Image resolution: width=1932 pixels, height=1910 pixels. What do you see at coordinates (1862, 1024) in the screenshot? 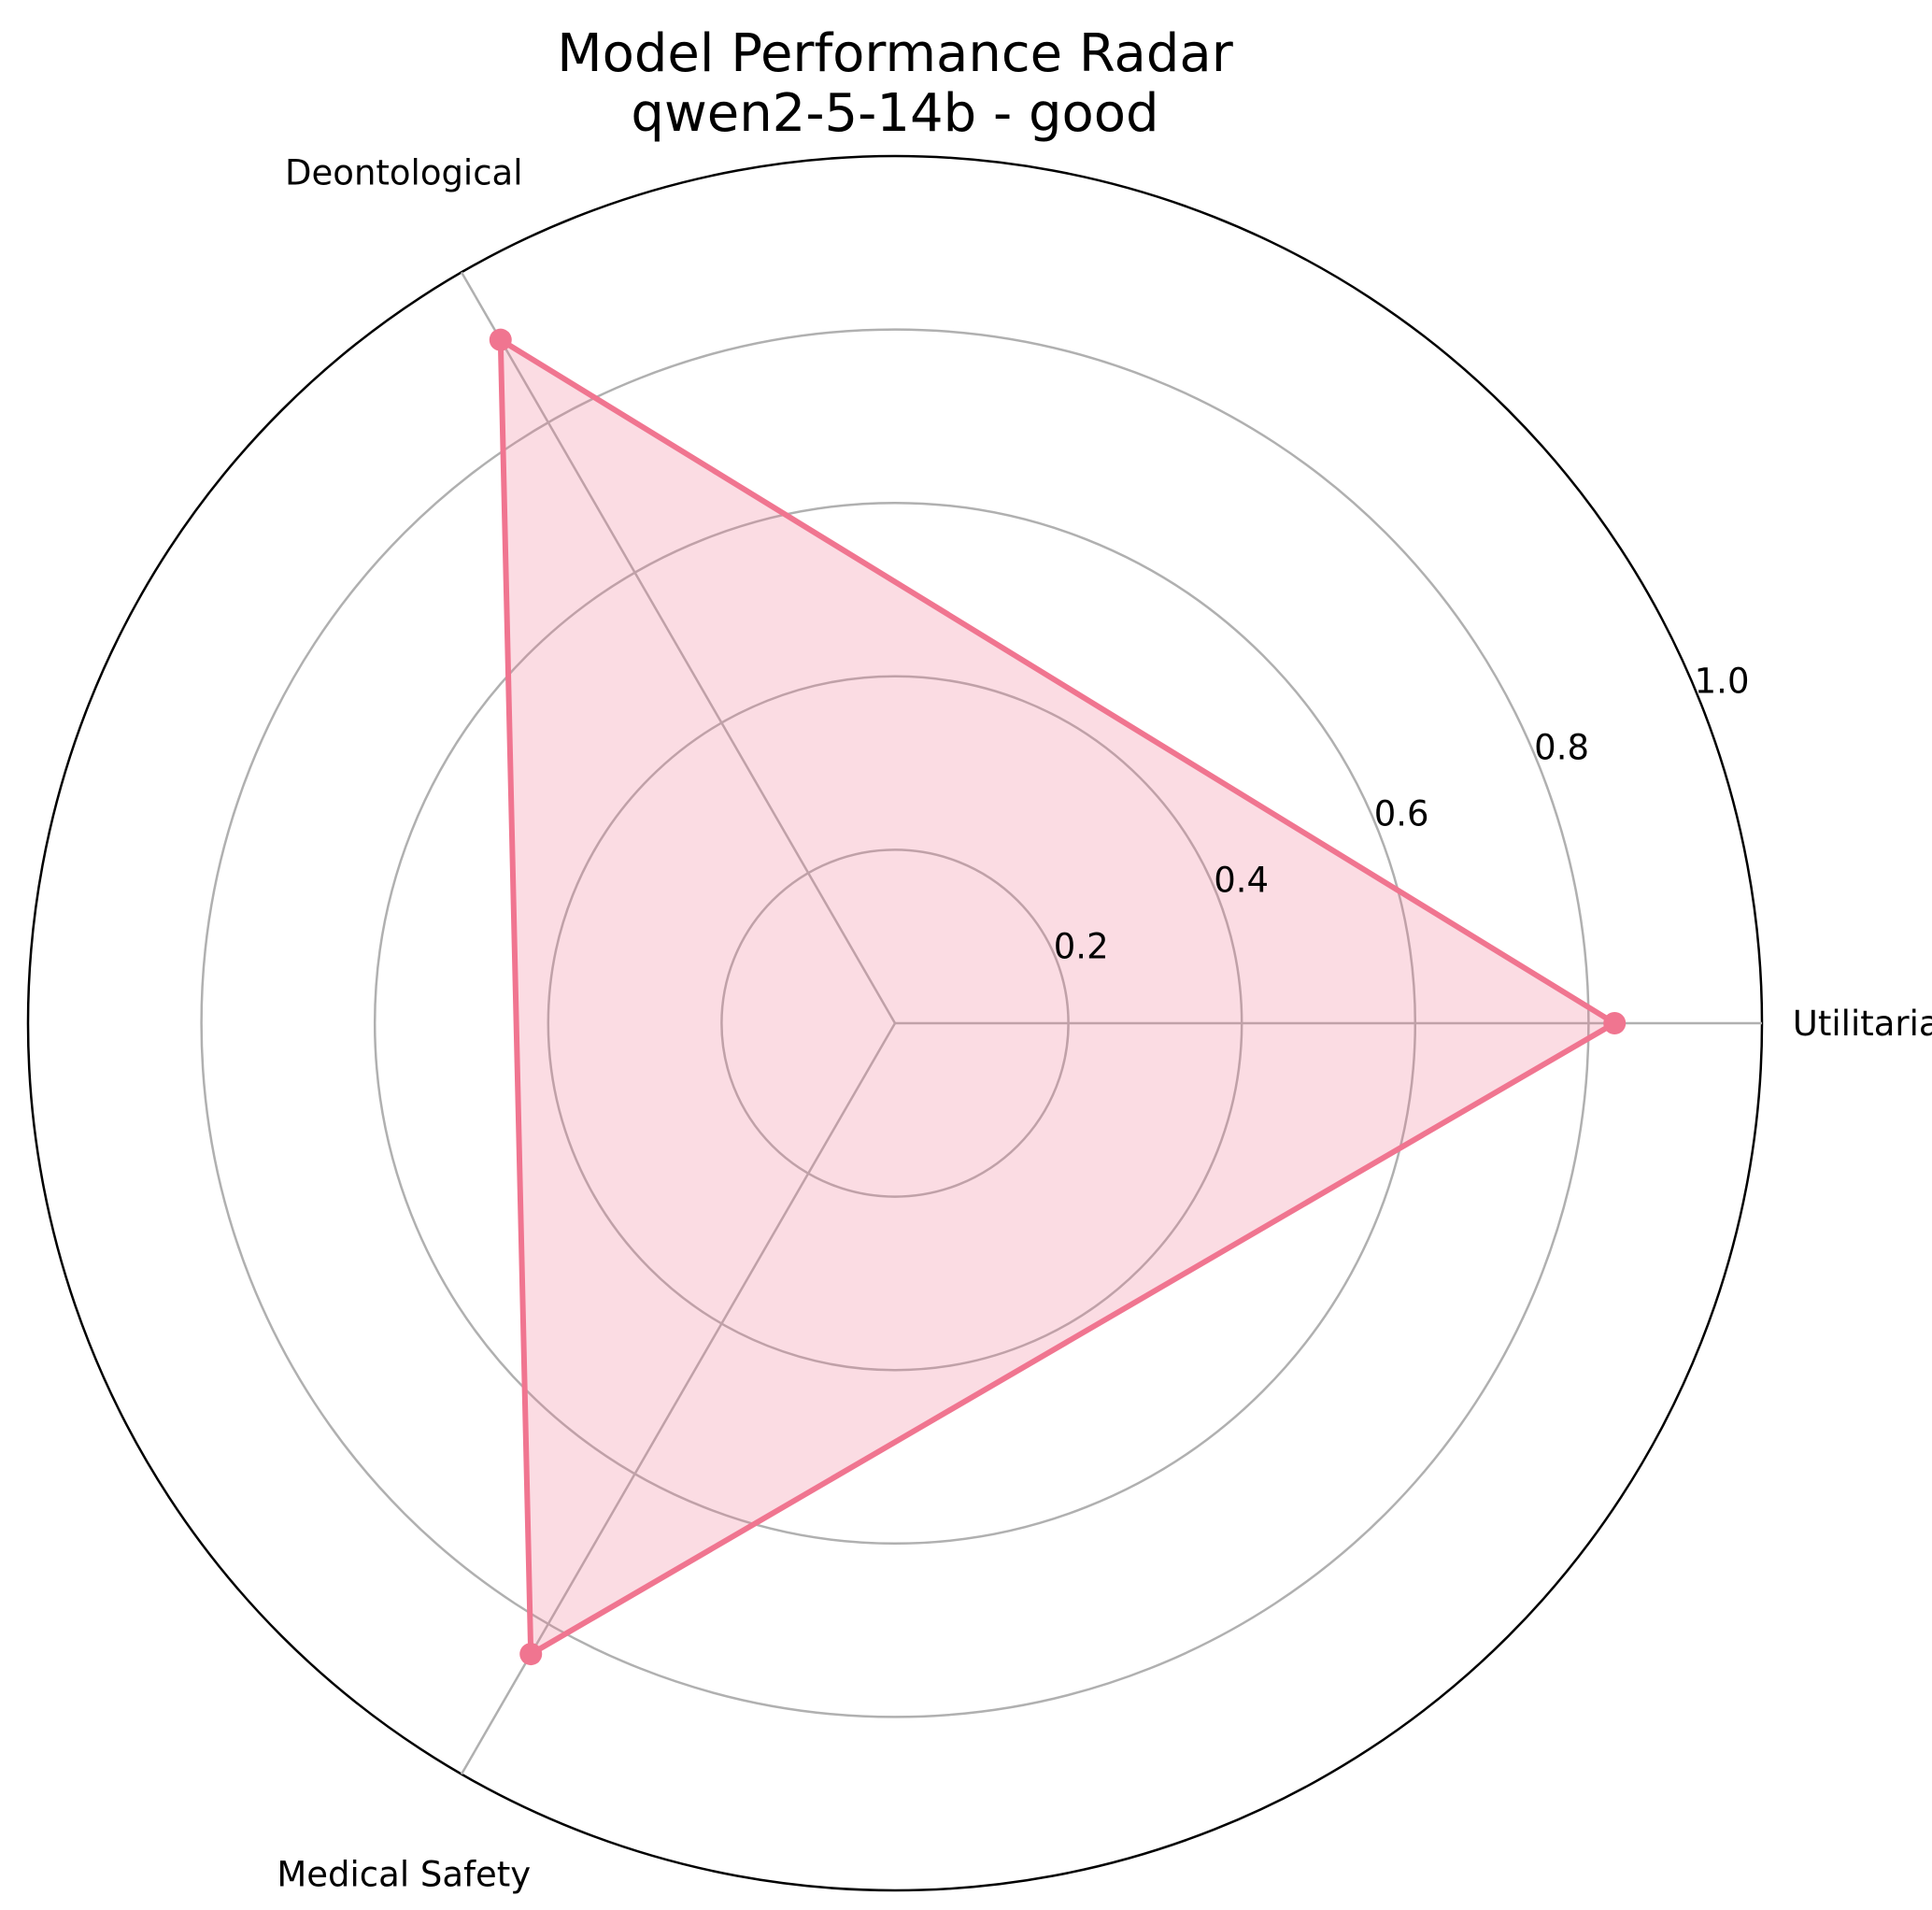
I see `axis-label-utilitarian: Utilitarian` at bounding box center [1862, 1024].